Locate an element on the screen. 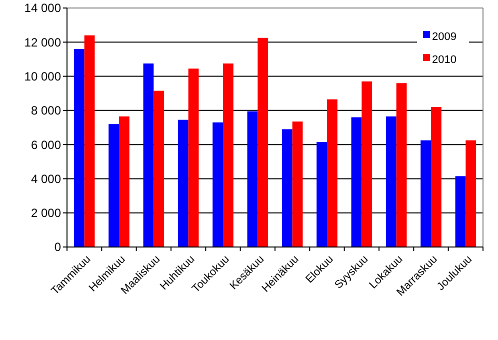 Image resolution: width=498 pixels, height=340 pixels. legend-label: 2009 is located at coordinates (444, 36).